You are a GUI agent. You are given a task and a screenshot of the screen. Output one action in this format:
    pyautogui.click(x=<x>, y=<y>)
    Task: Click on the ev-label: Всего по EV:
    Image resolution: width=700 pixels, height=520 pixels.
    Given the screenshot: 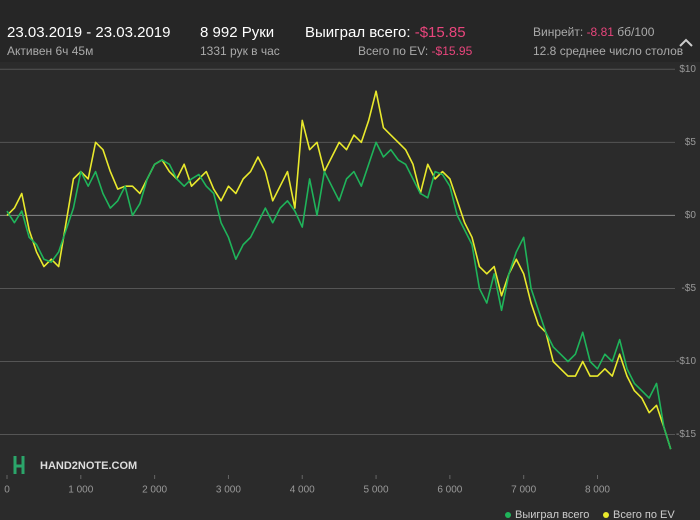 What is the action you would take?
    pyautogui.click(x=393, y=51)
    